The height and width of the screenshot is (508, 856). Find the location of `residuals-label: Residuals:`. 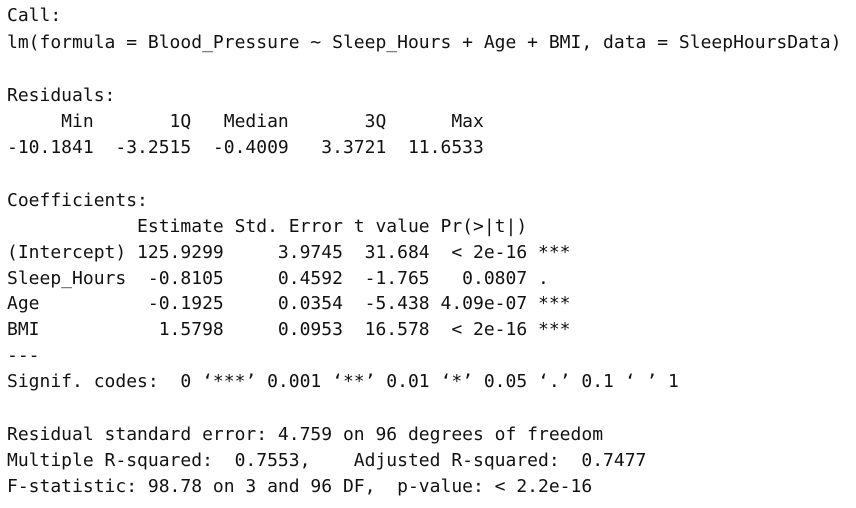

residuals-label: Residuals: is located at coordinates (61, 95).